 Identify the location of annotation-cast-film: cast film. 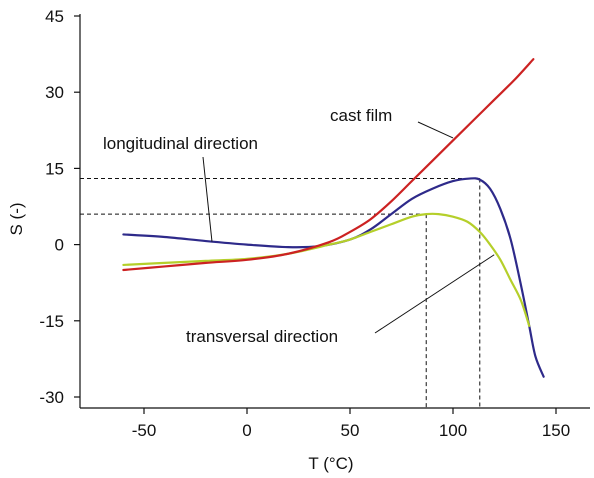
(392, 122).